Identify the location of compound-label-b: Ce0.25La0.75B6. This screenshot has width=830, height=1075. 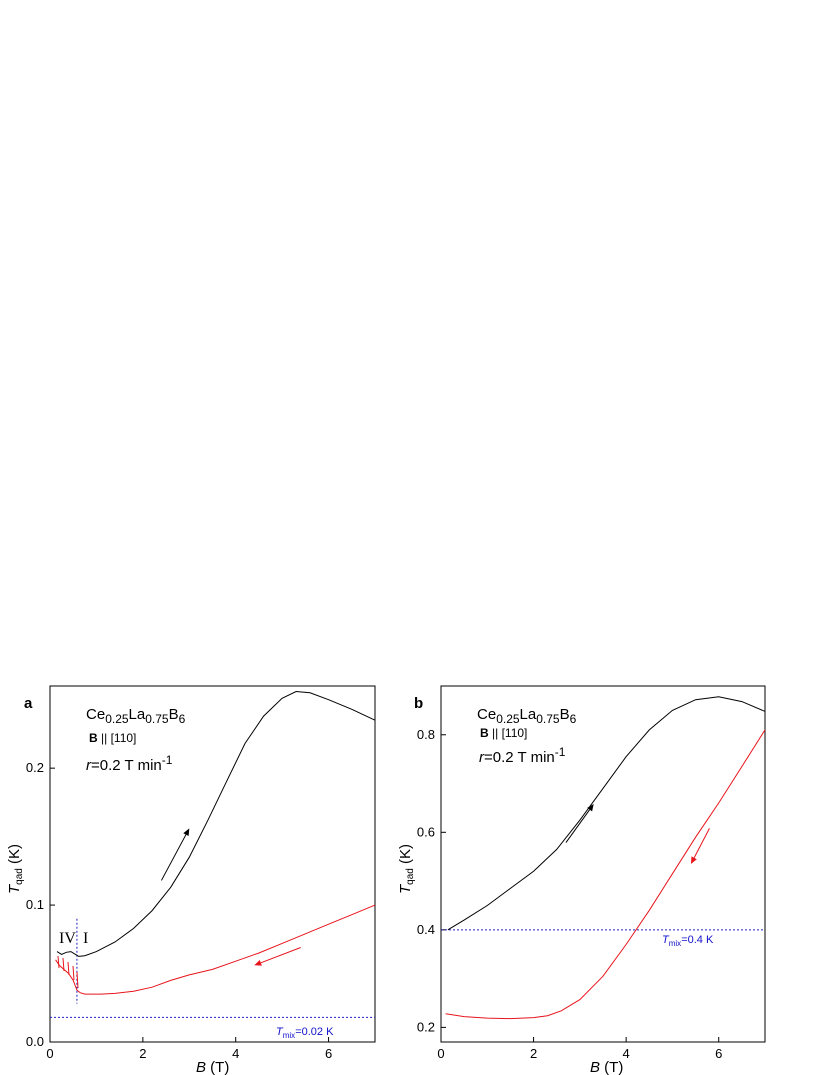
(527, 716).